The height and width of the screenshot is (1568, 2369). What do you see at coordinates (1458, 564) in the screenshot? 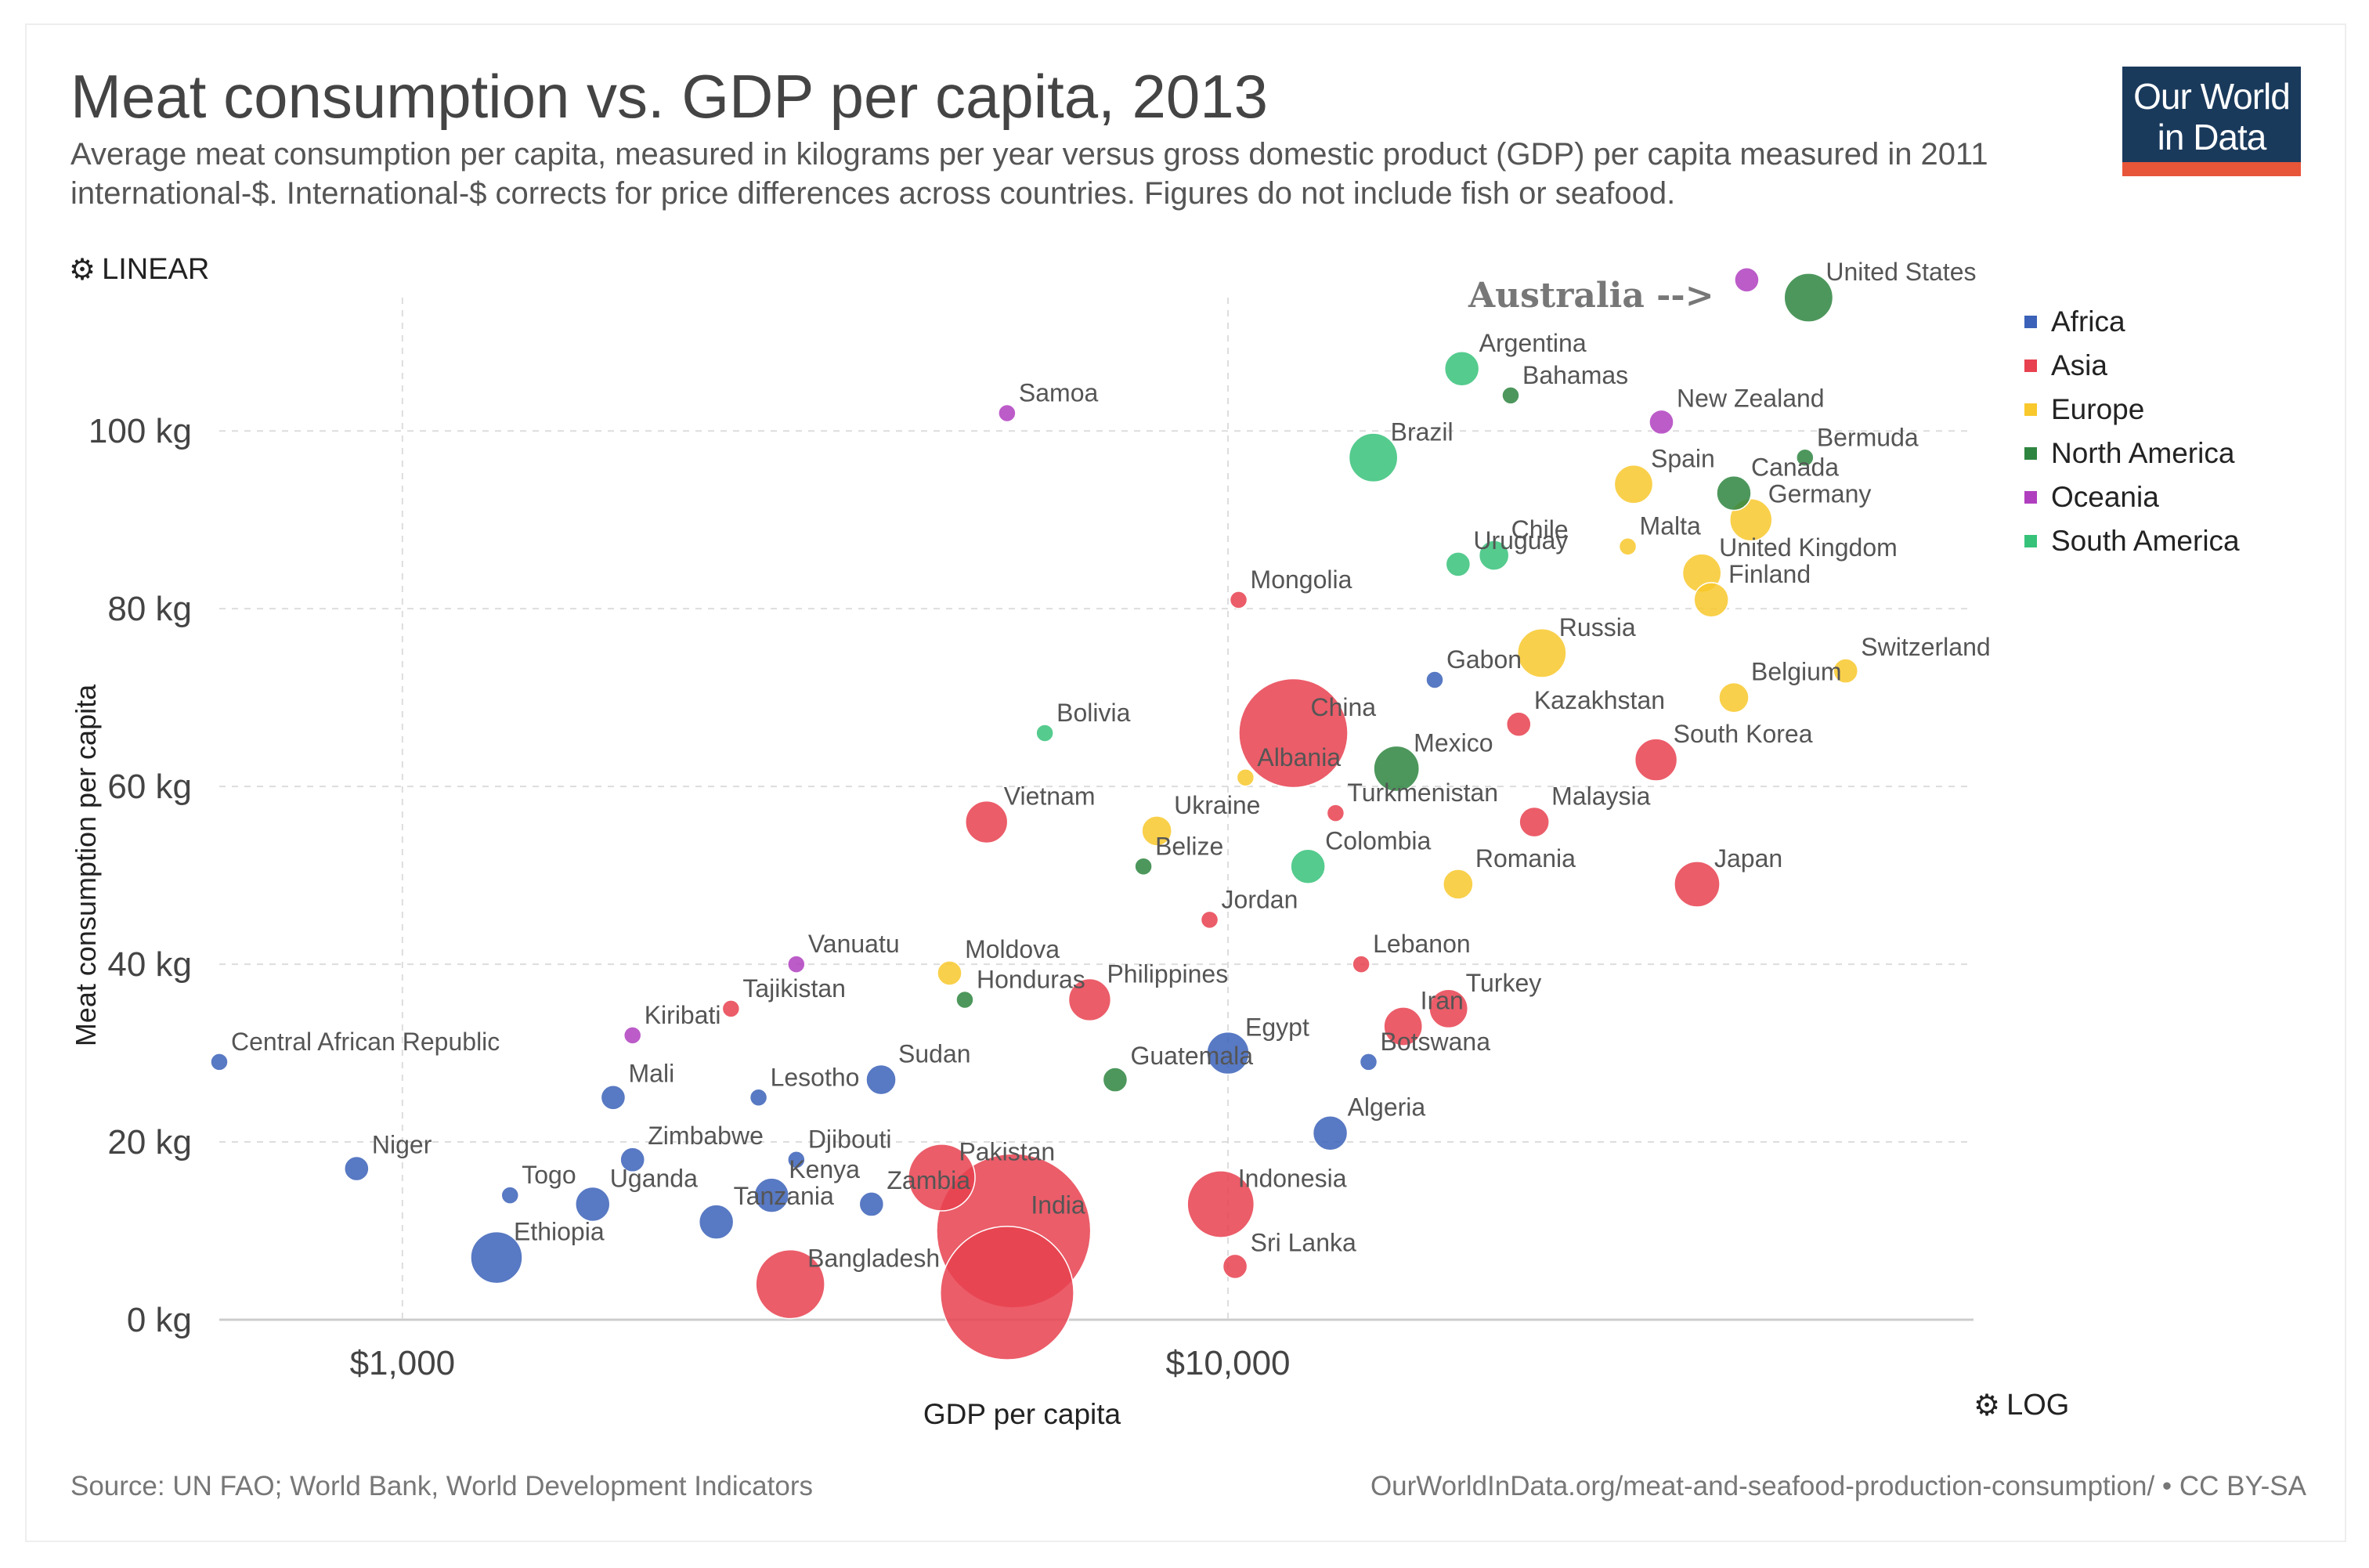
I see `point-uruguay` at bounding box center [1458, 564].